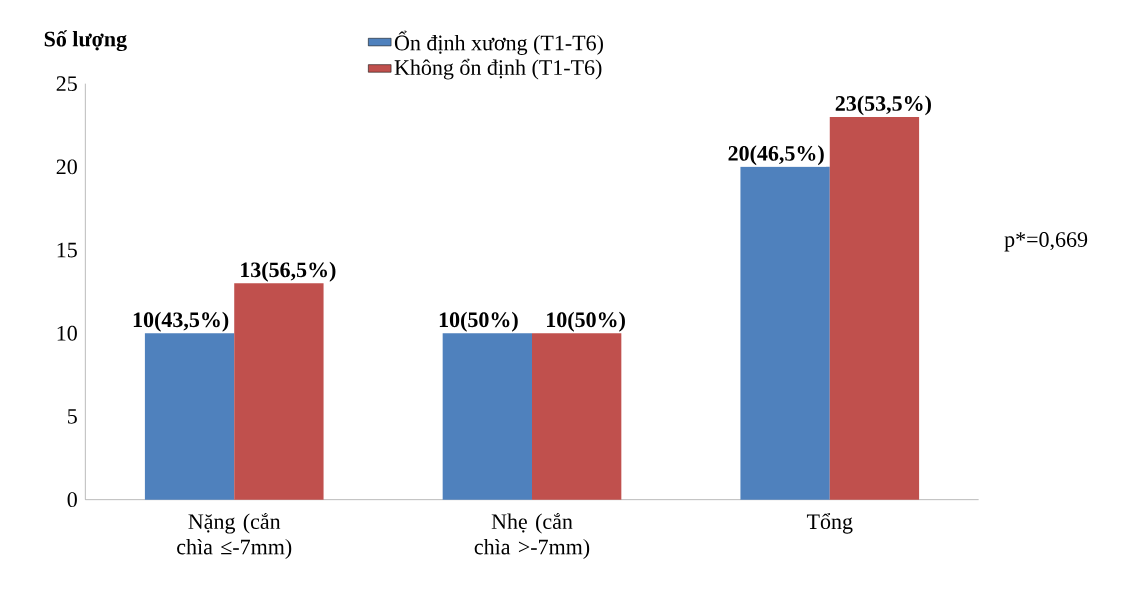 This screenshot has width=1140, height=589. Describe the element at coordinates (288, 271) in the screenshot. I see `data-label: 13(56,5%)` at that location.